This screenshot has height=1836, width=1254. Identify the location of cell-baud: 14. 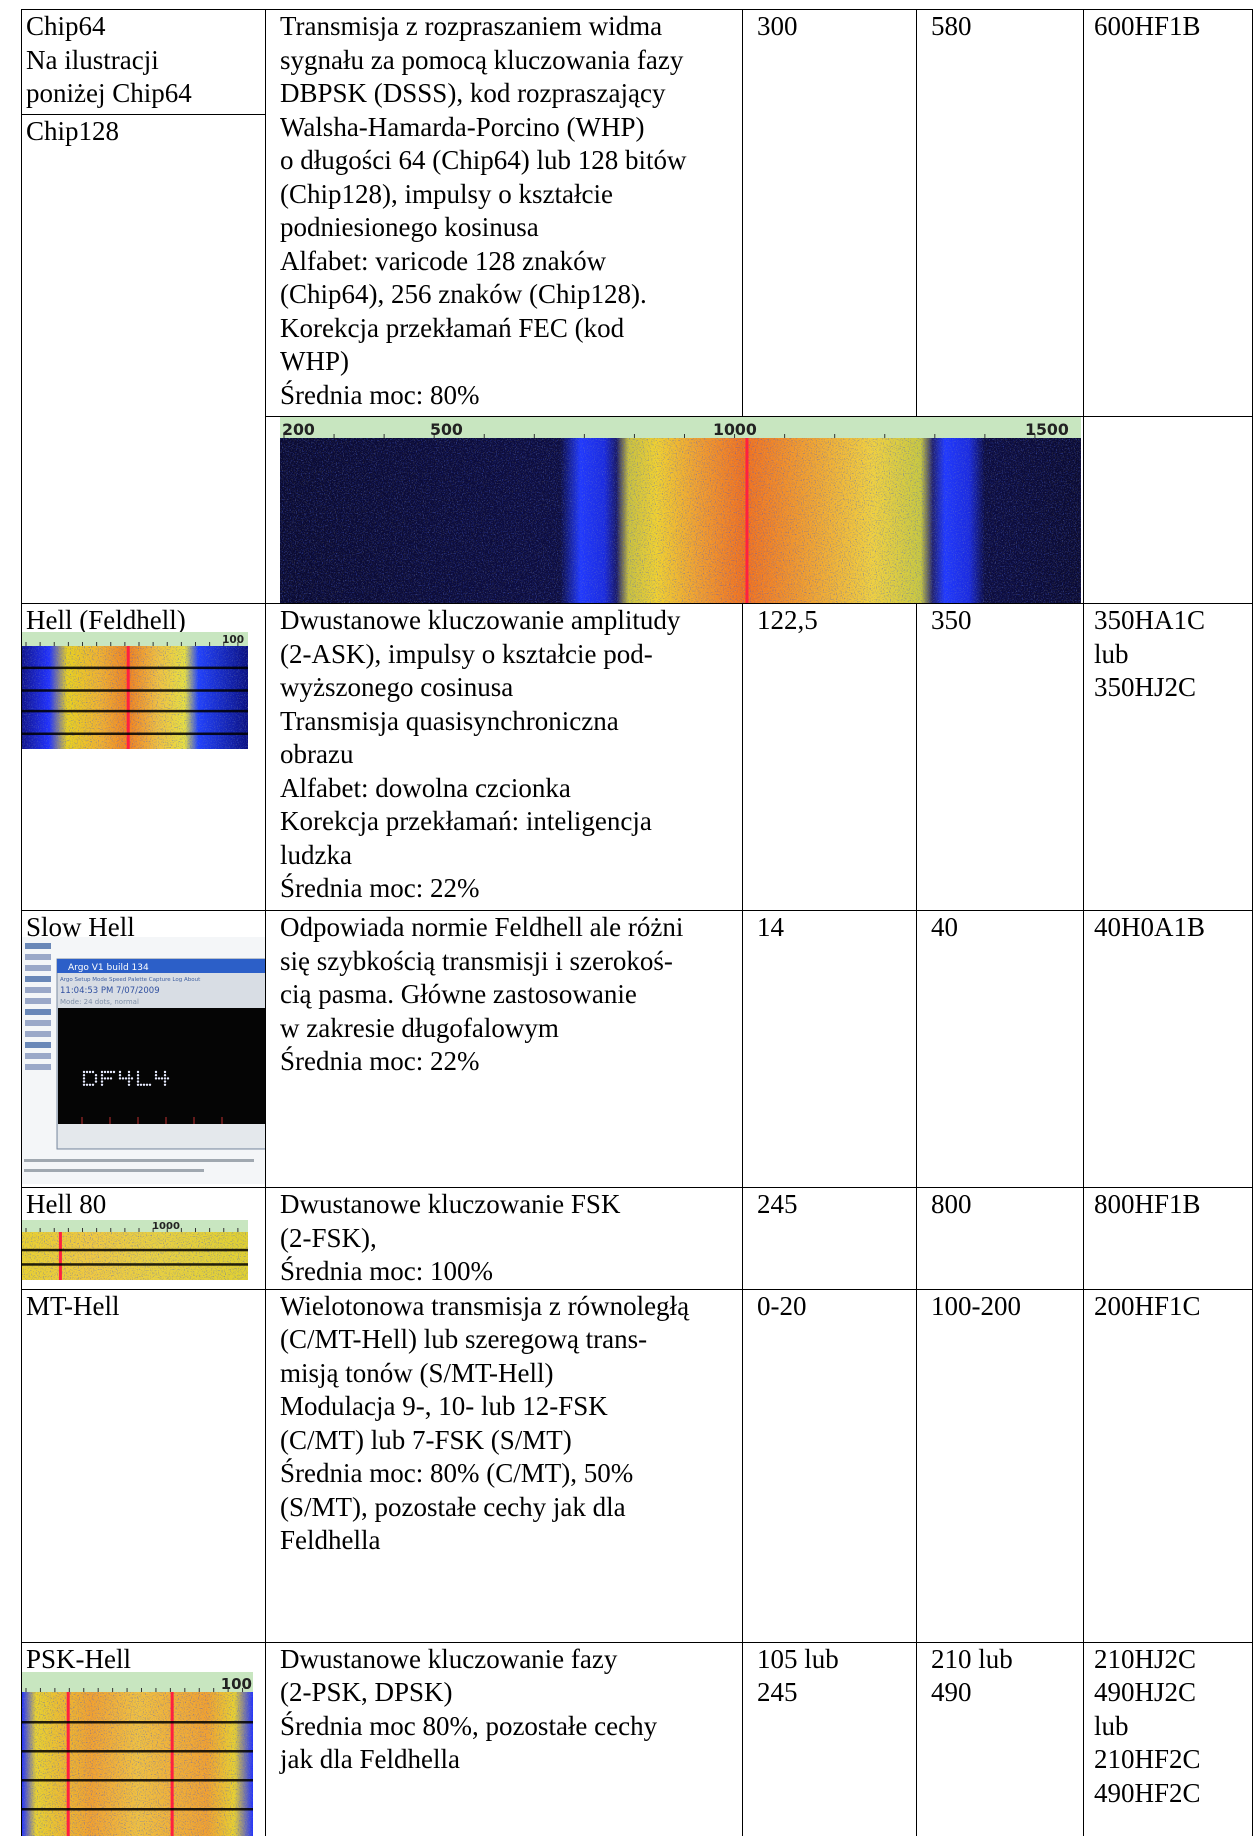
(829, 1049).